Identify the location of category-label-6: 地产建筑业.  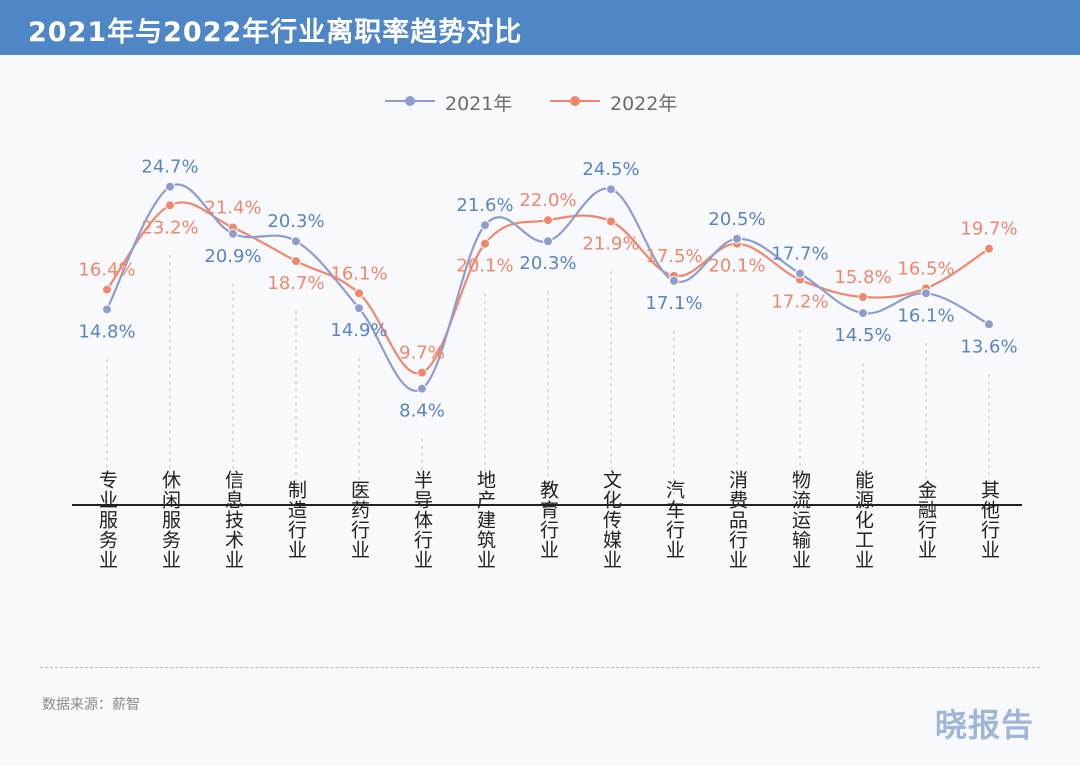
(485, 520).